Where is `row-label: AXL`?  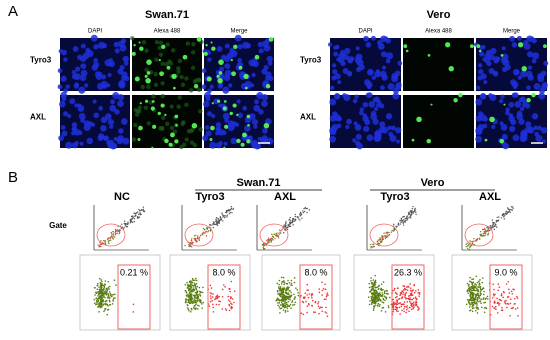 row-label: AXL is located at coordinates (308, 117).